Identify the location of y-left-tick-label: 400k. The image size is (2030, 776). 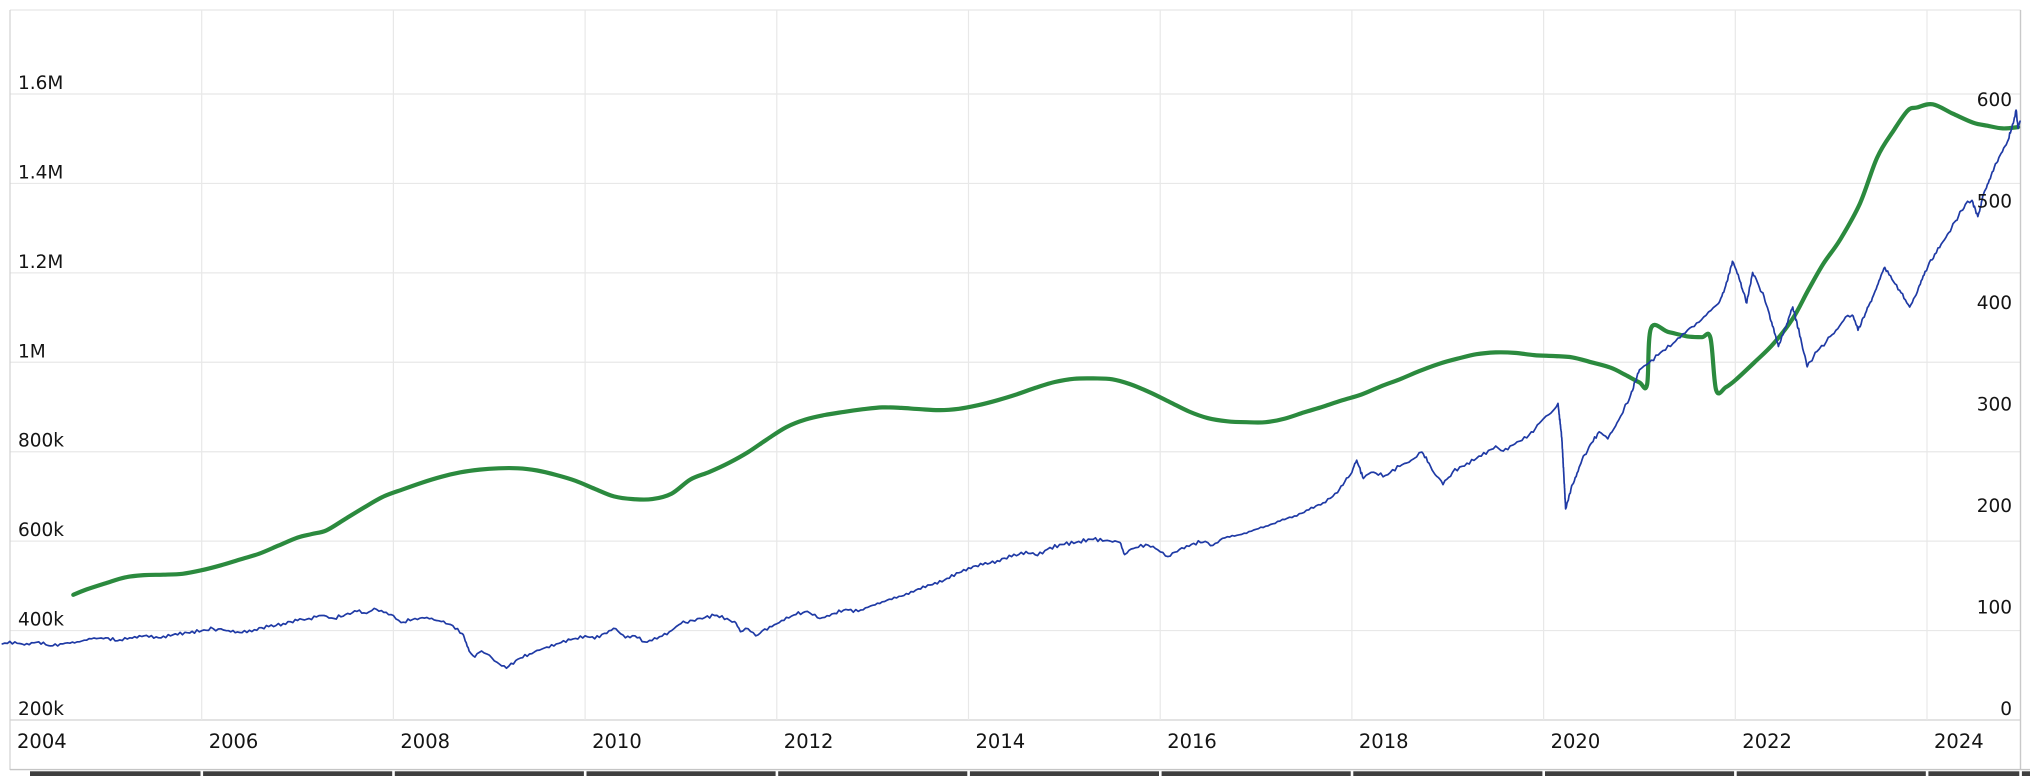
(41, 620).